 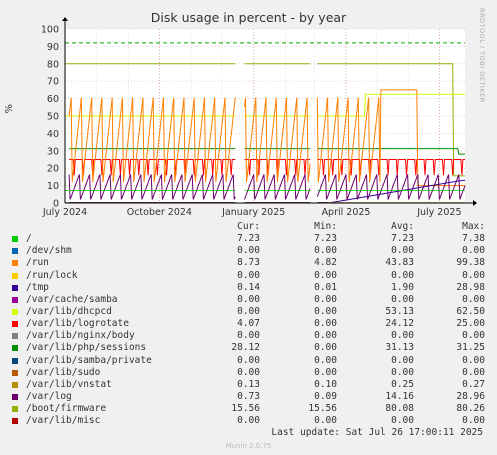 What do you see at coordinates (53, 117) in the screenshot?
I see `y-tick-label: 50` at bounding box center [53, 117].